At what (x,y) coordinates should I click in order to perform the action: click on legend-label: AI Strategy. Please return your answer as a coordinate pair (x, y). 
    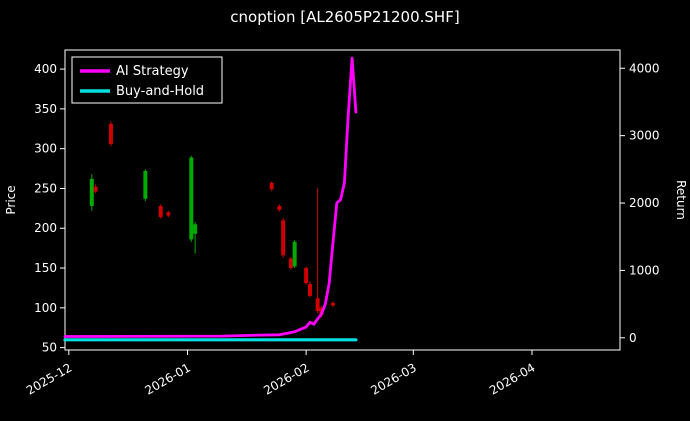
    Looking at the image, I should click on (152, 71).